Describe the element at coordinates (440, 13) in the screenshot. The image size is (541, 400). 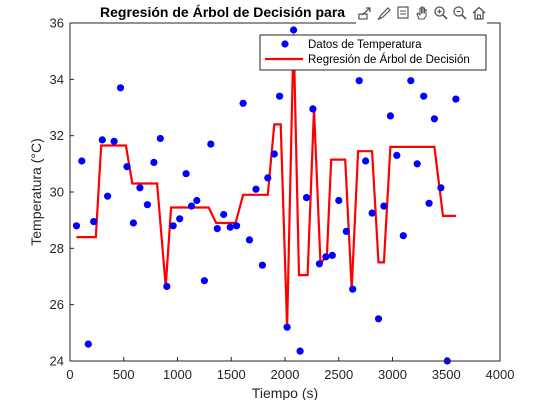
I see `zoom-in-icon` at that location.